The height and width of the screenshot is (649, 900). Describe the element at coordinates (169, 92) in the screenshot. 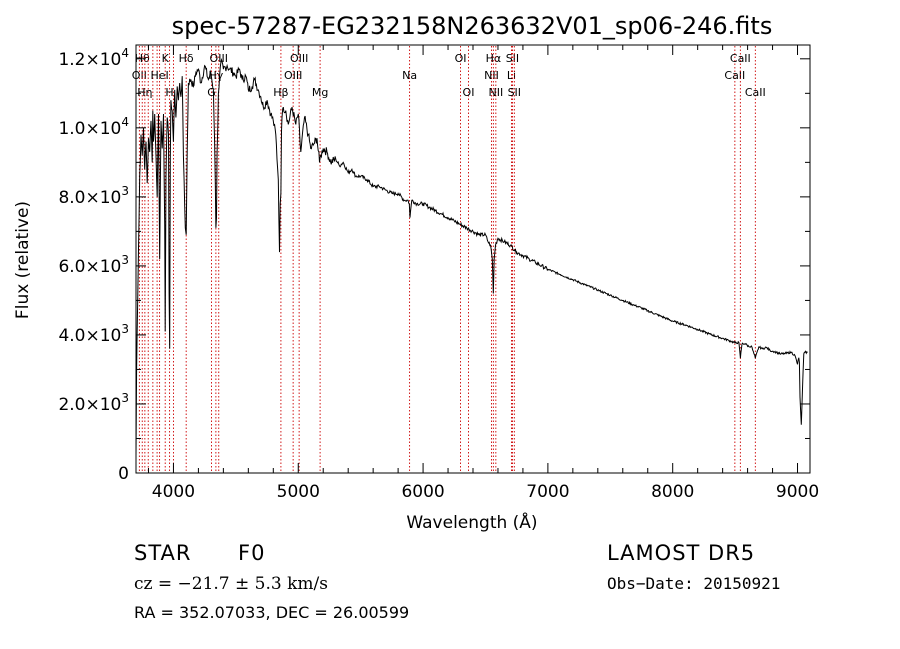

I see `line-marker-label: H` at that location.